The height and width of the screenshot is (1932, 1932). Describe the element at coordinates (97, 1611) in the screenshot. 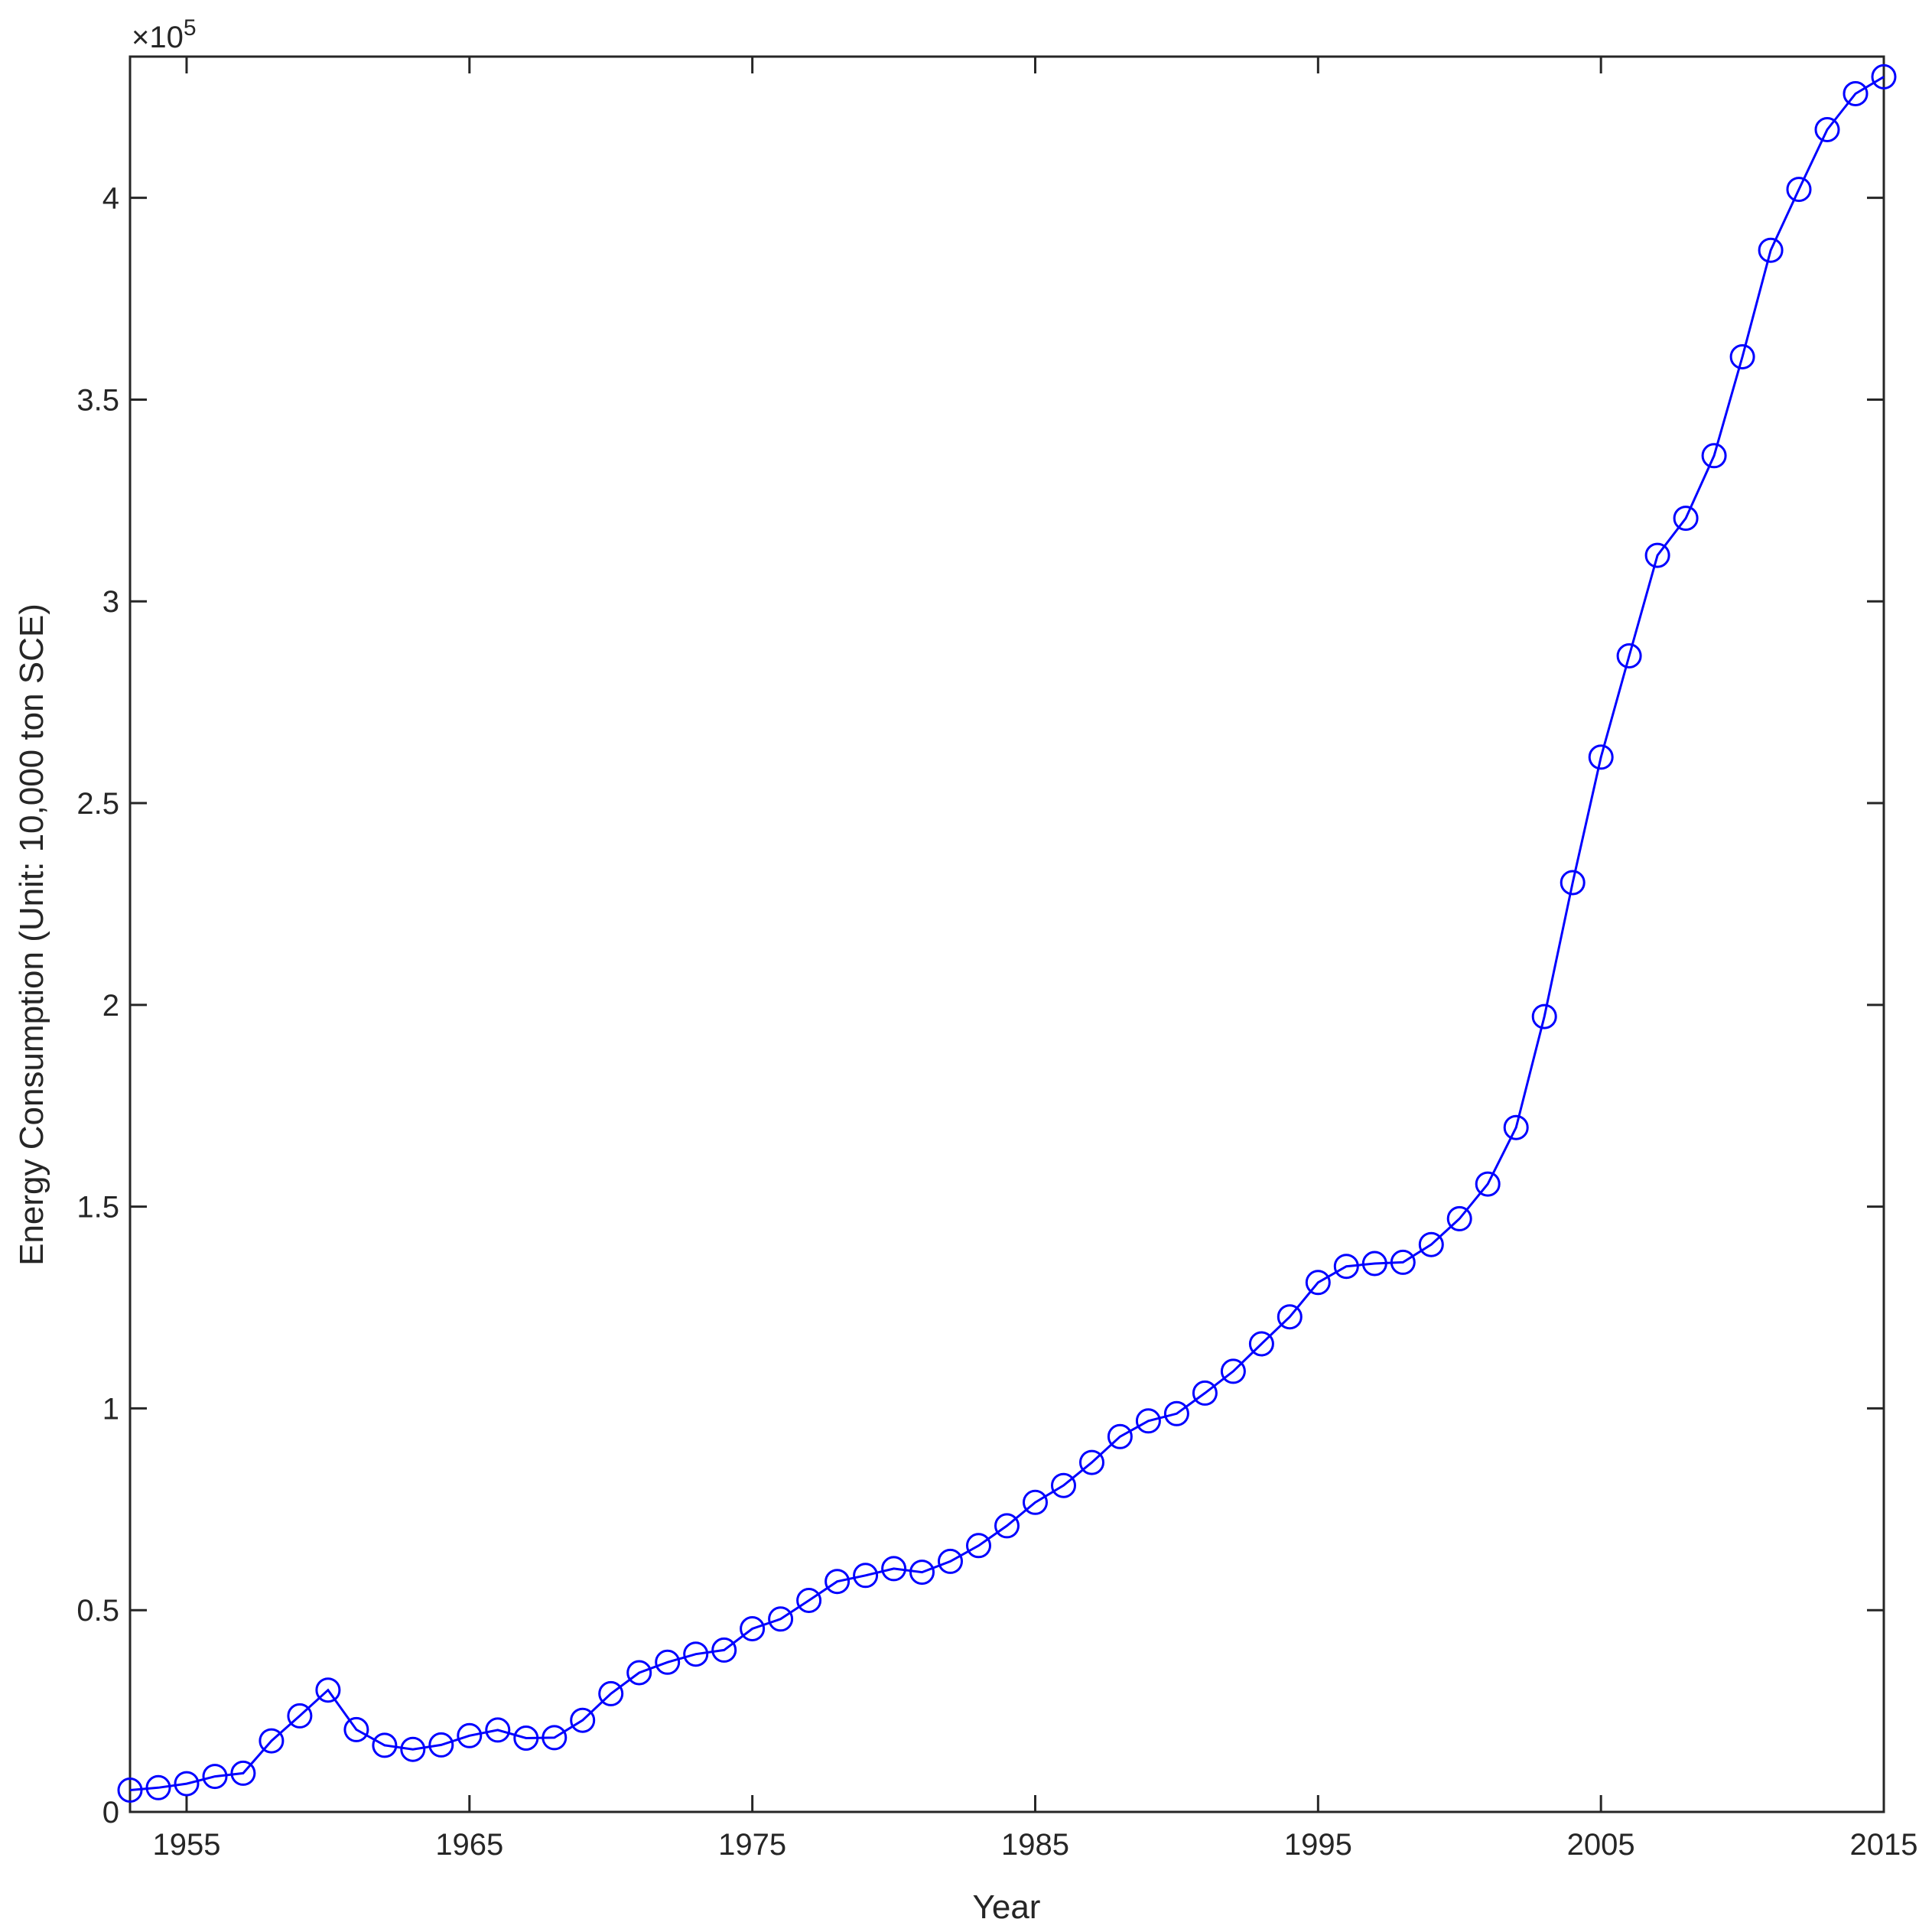

I see `y-tick-label: 0.5` at that location.